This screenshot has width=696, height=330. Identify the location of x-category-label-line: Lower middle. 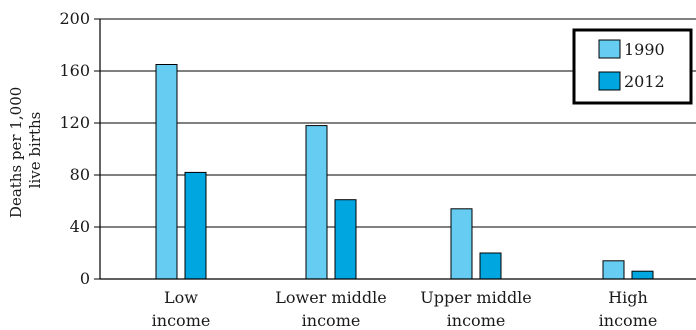
(331, 297).